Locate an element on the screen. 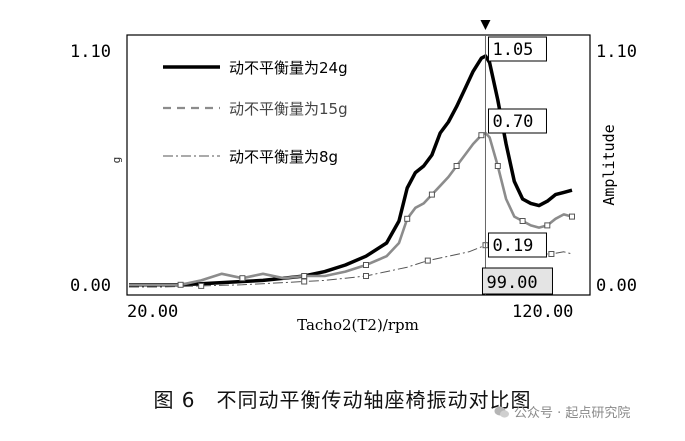 Image resolution: width=685 pixels, height=441 pixels. y-tick-left-top: 1.10 is located at coordinates (90, 52).